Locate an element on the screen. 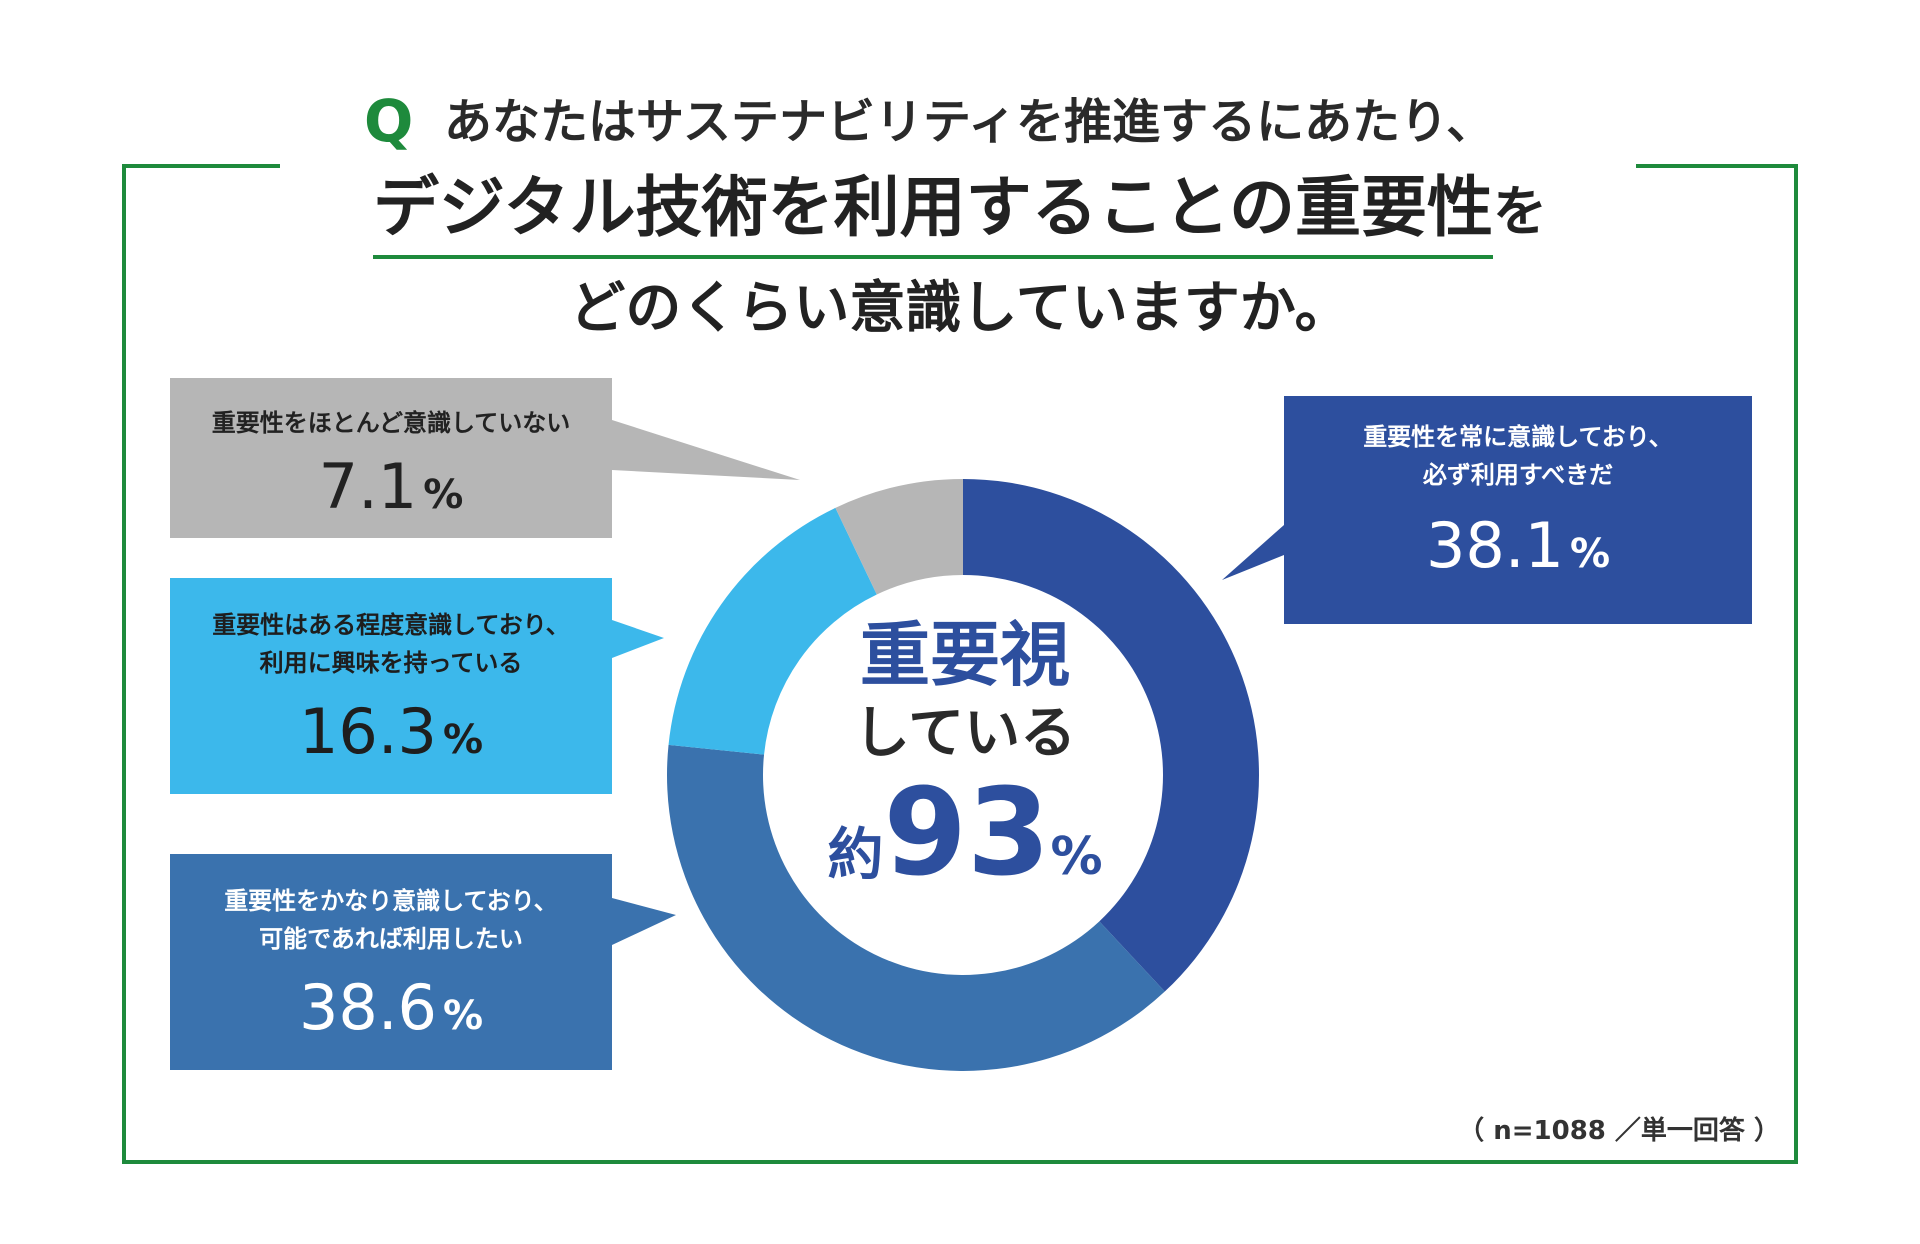 Image resolution: width=1920 pixels, height=1244 pixels. callout-considerably-number: 38.6 is located at coordinates (367, 1007).